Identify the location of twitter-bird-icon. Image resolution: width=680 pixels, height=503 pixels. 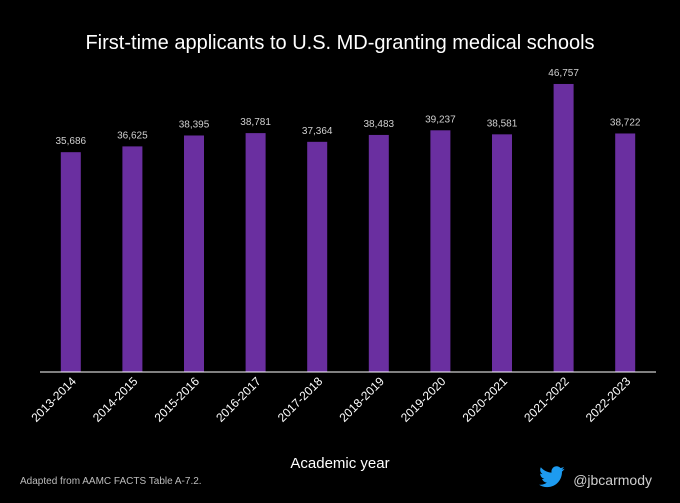
(552, 479).